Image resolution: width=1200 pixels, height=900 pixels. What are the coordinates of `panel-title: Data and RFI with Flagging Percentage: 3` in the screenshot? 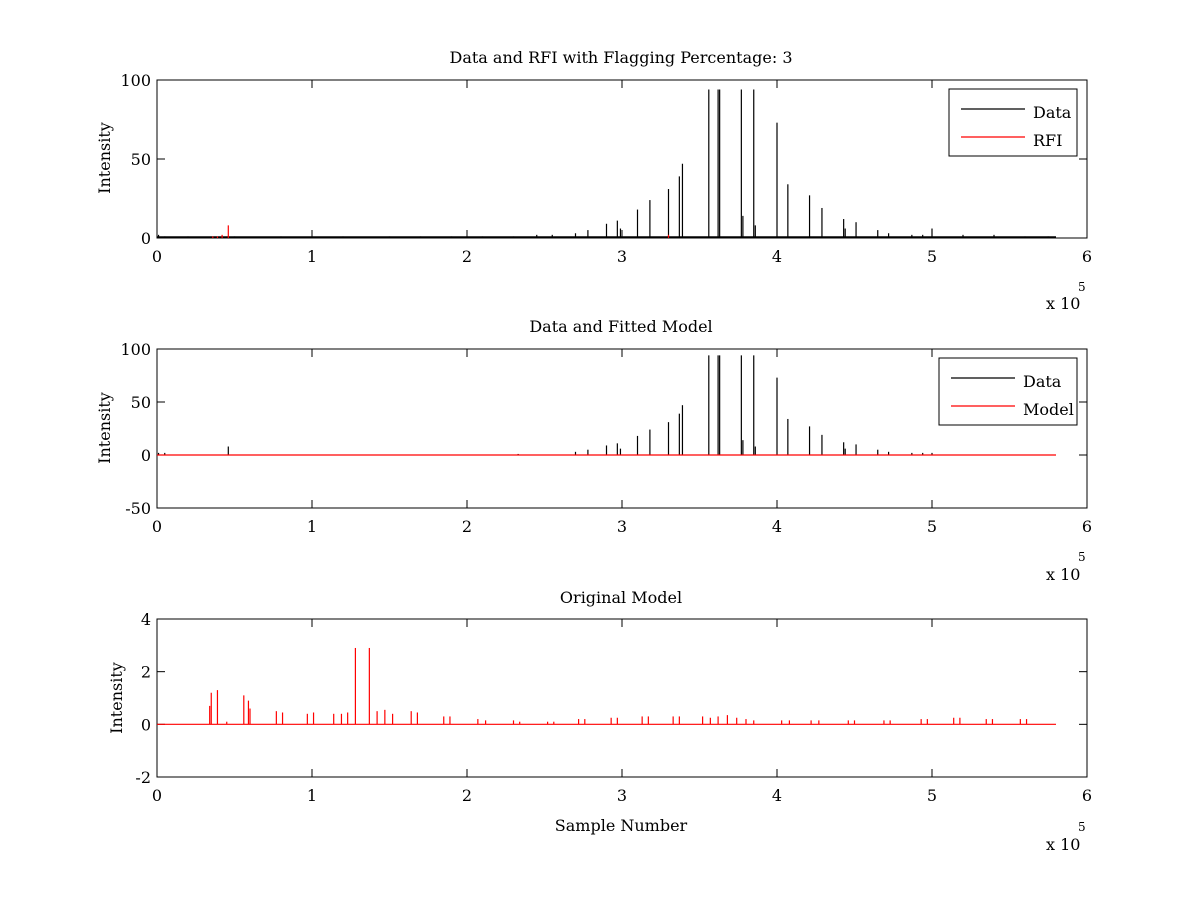 It's located at (620, 57).